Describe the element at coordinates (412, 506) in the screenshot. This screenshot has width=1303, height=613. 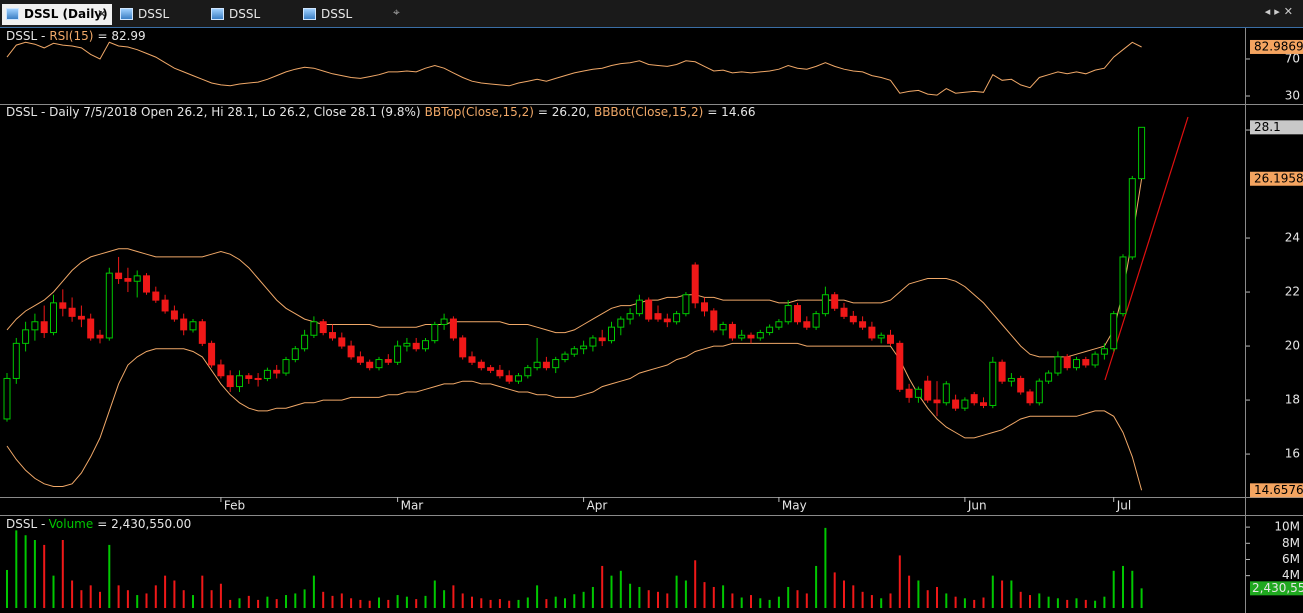
I see `x-tick-label: Mar` at that location.